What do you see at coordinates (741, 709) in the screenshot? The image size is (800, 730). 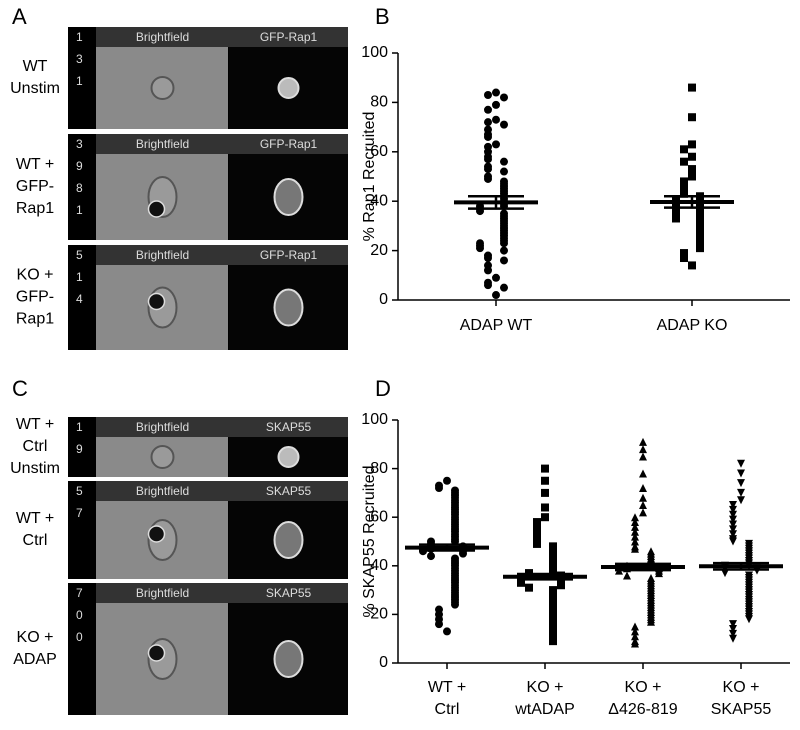 I see `x-tick-label: SKAP55` at bounding box center [741, 709].